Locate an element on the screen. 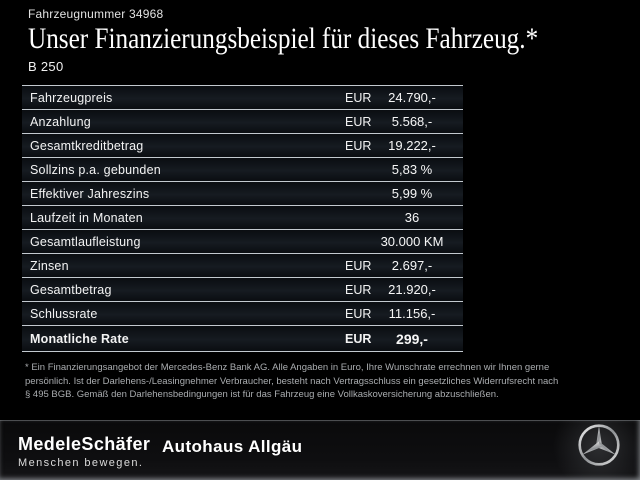 The image size is (640, 480). table-row: Gesamtkreditbetrag EUR 19.222,- is located at coordinates (242, 146).